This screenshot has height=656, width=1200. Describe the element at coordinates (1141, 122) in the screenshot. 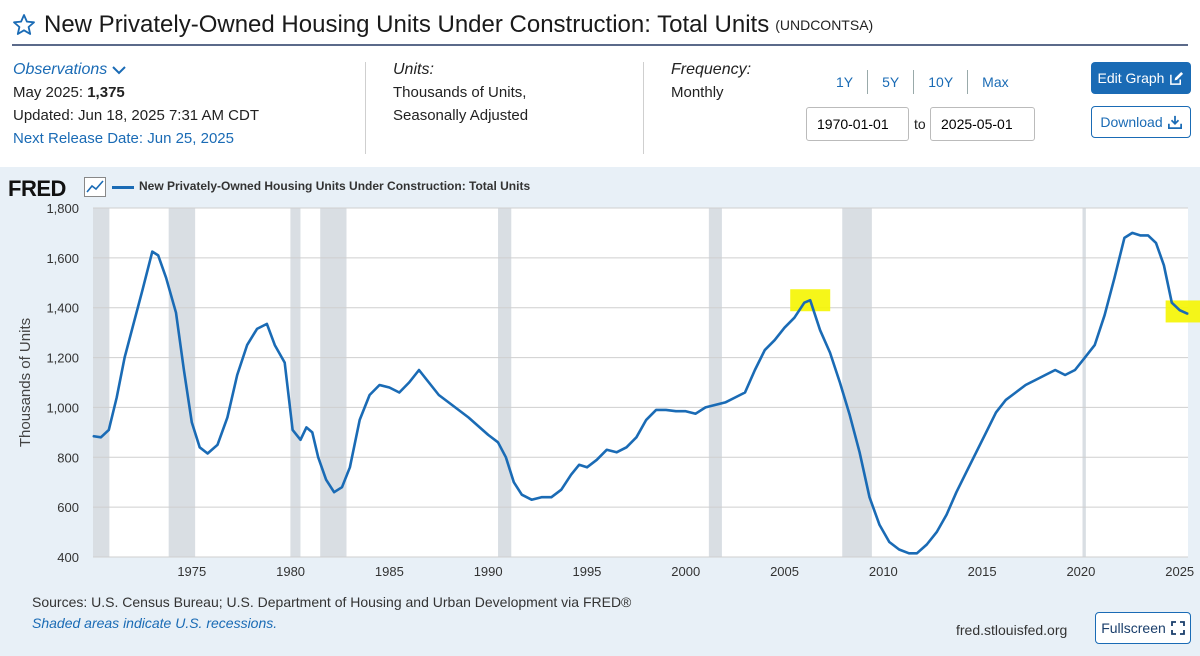

I see `download-button: Download` at that location.